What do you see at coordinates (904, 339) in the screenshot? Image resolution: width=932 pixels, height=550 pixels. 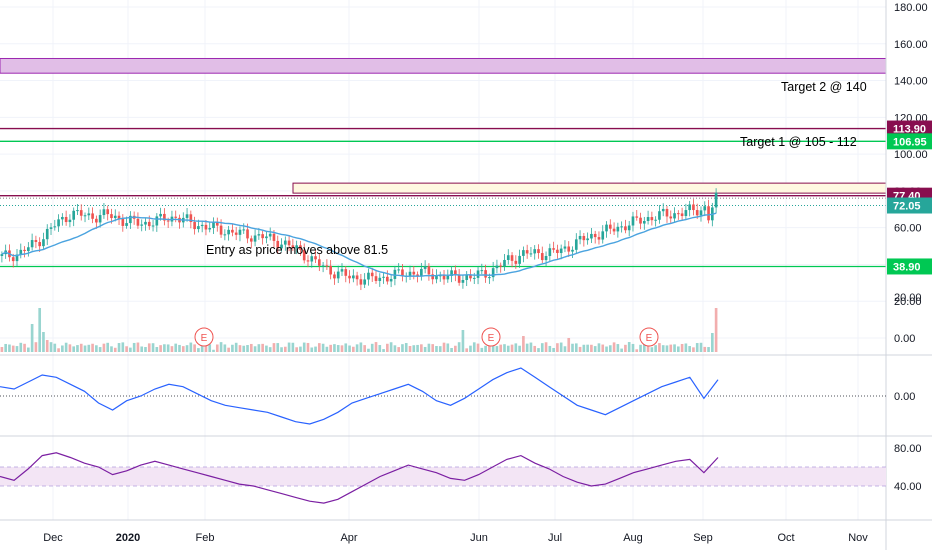 I see `price-tick-label: 0.00` at bounding box center [904, 339].